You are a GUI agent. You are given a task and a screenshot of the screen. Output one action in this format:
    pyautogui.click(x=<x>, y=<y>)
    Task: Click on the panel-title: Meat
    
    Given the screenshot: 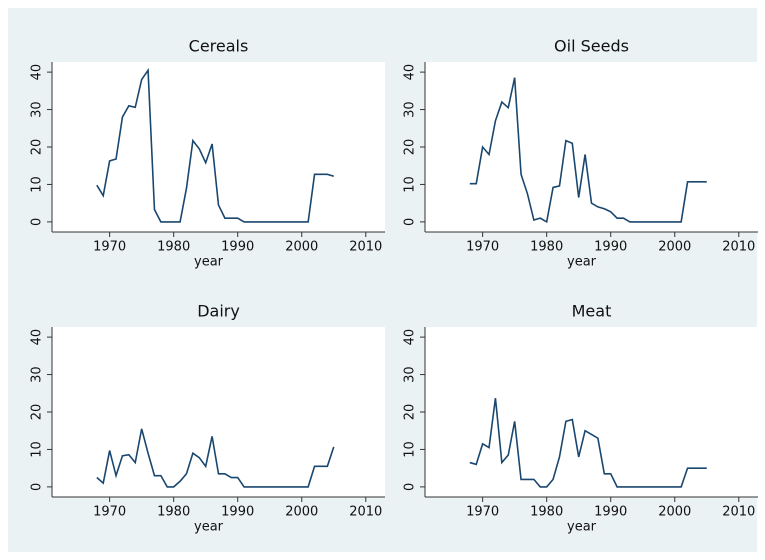 What is the action you would take?
    pyautogui.click(x=592, y=311)
    